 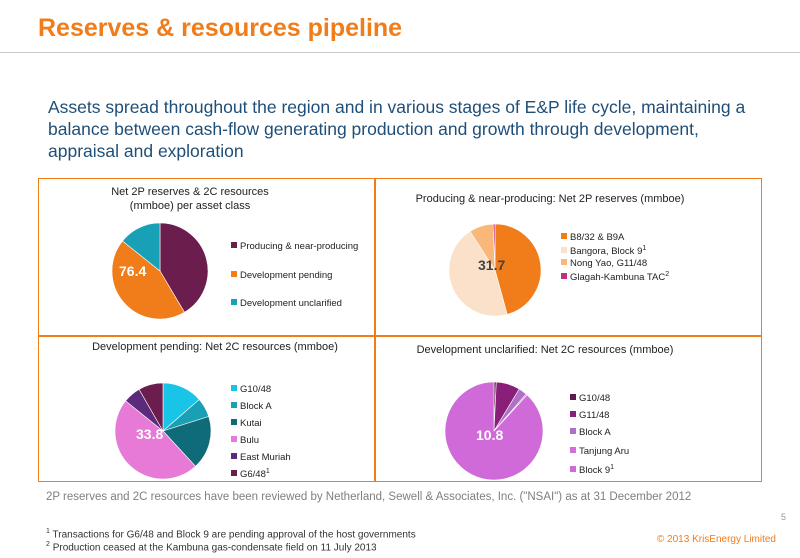 I want to click on legend-item: Bangora, Block 91, so click(x=603, y=251).